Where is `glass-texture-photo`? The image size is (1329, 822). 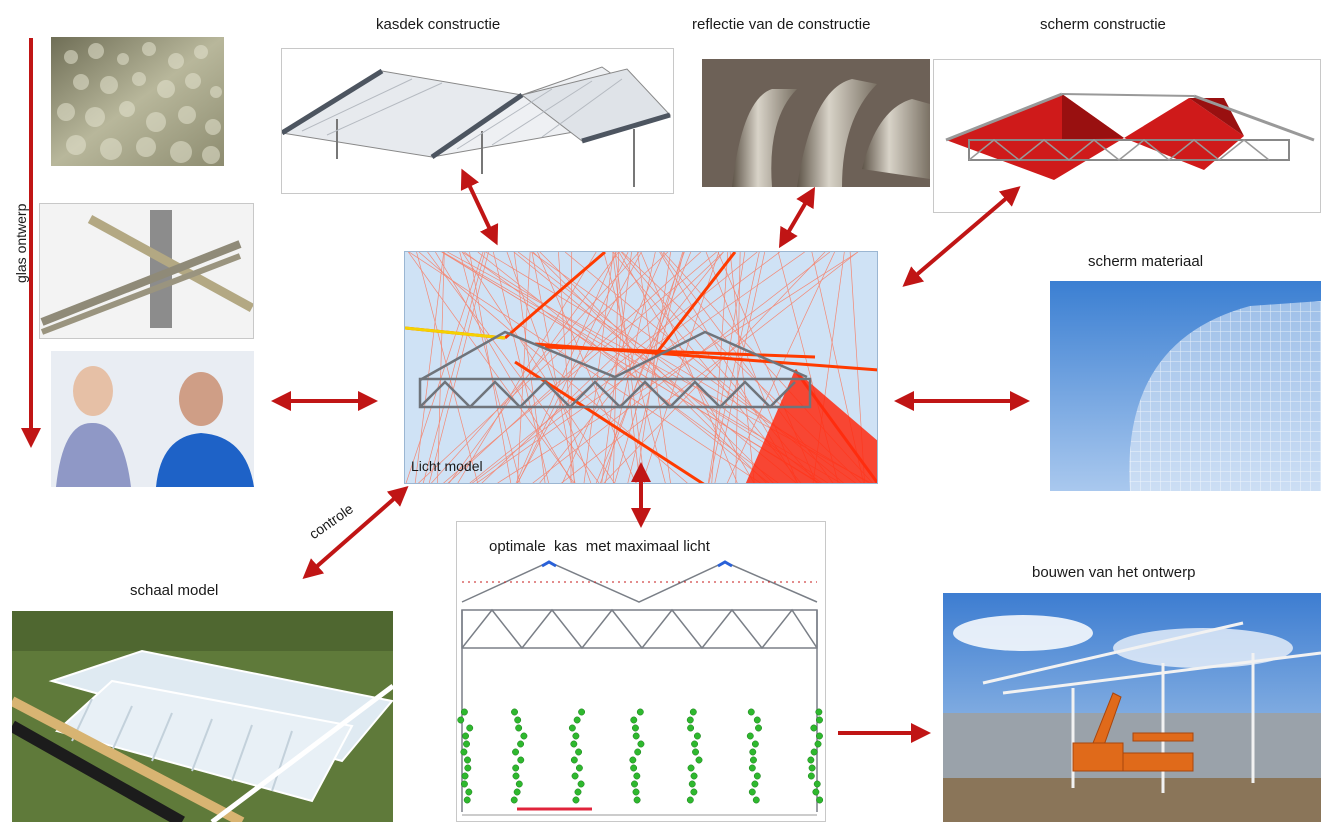 glass-texture-photo is located at coordinates (137, 101).